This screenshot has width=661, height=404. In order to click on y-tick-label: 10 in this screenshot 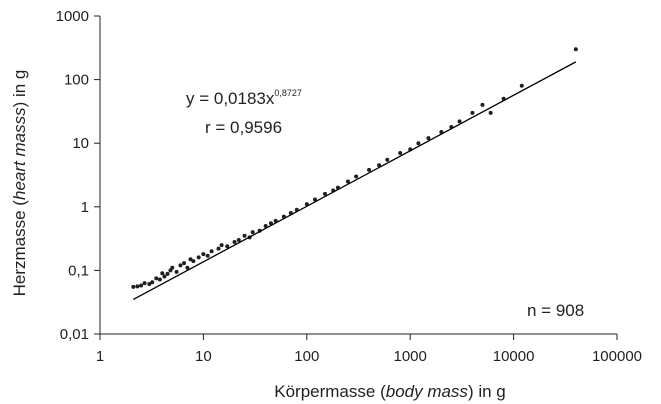, I will do `click(80, 143)`.